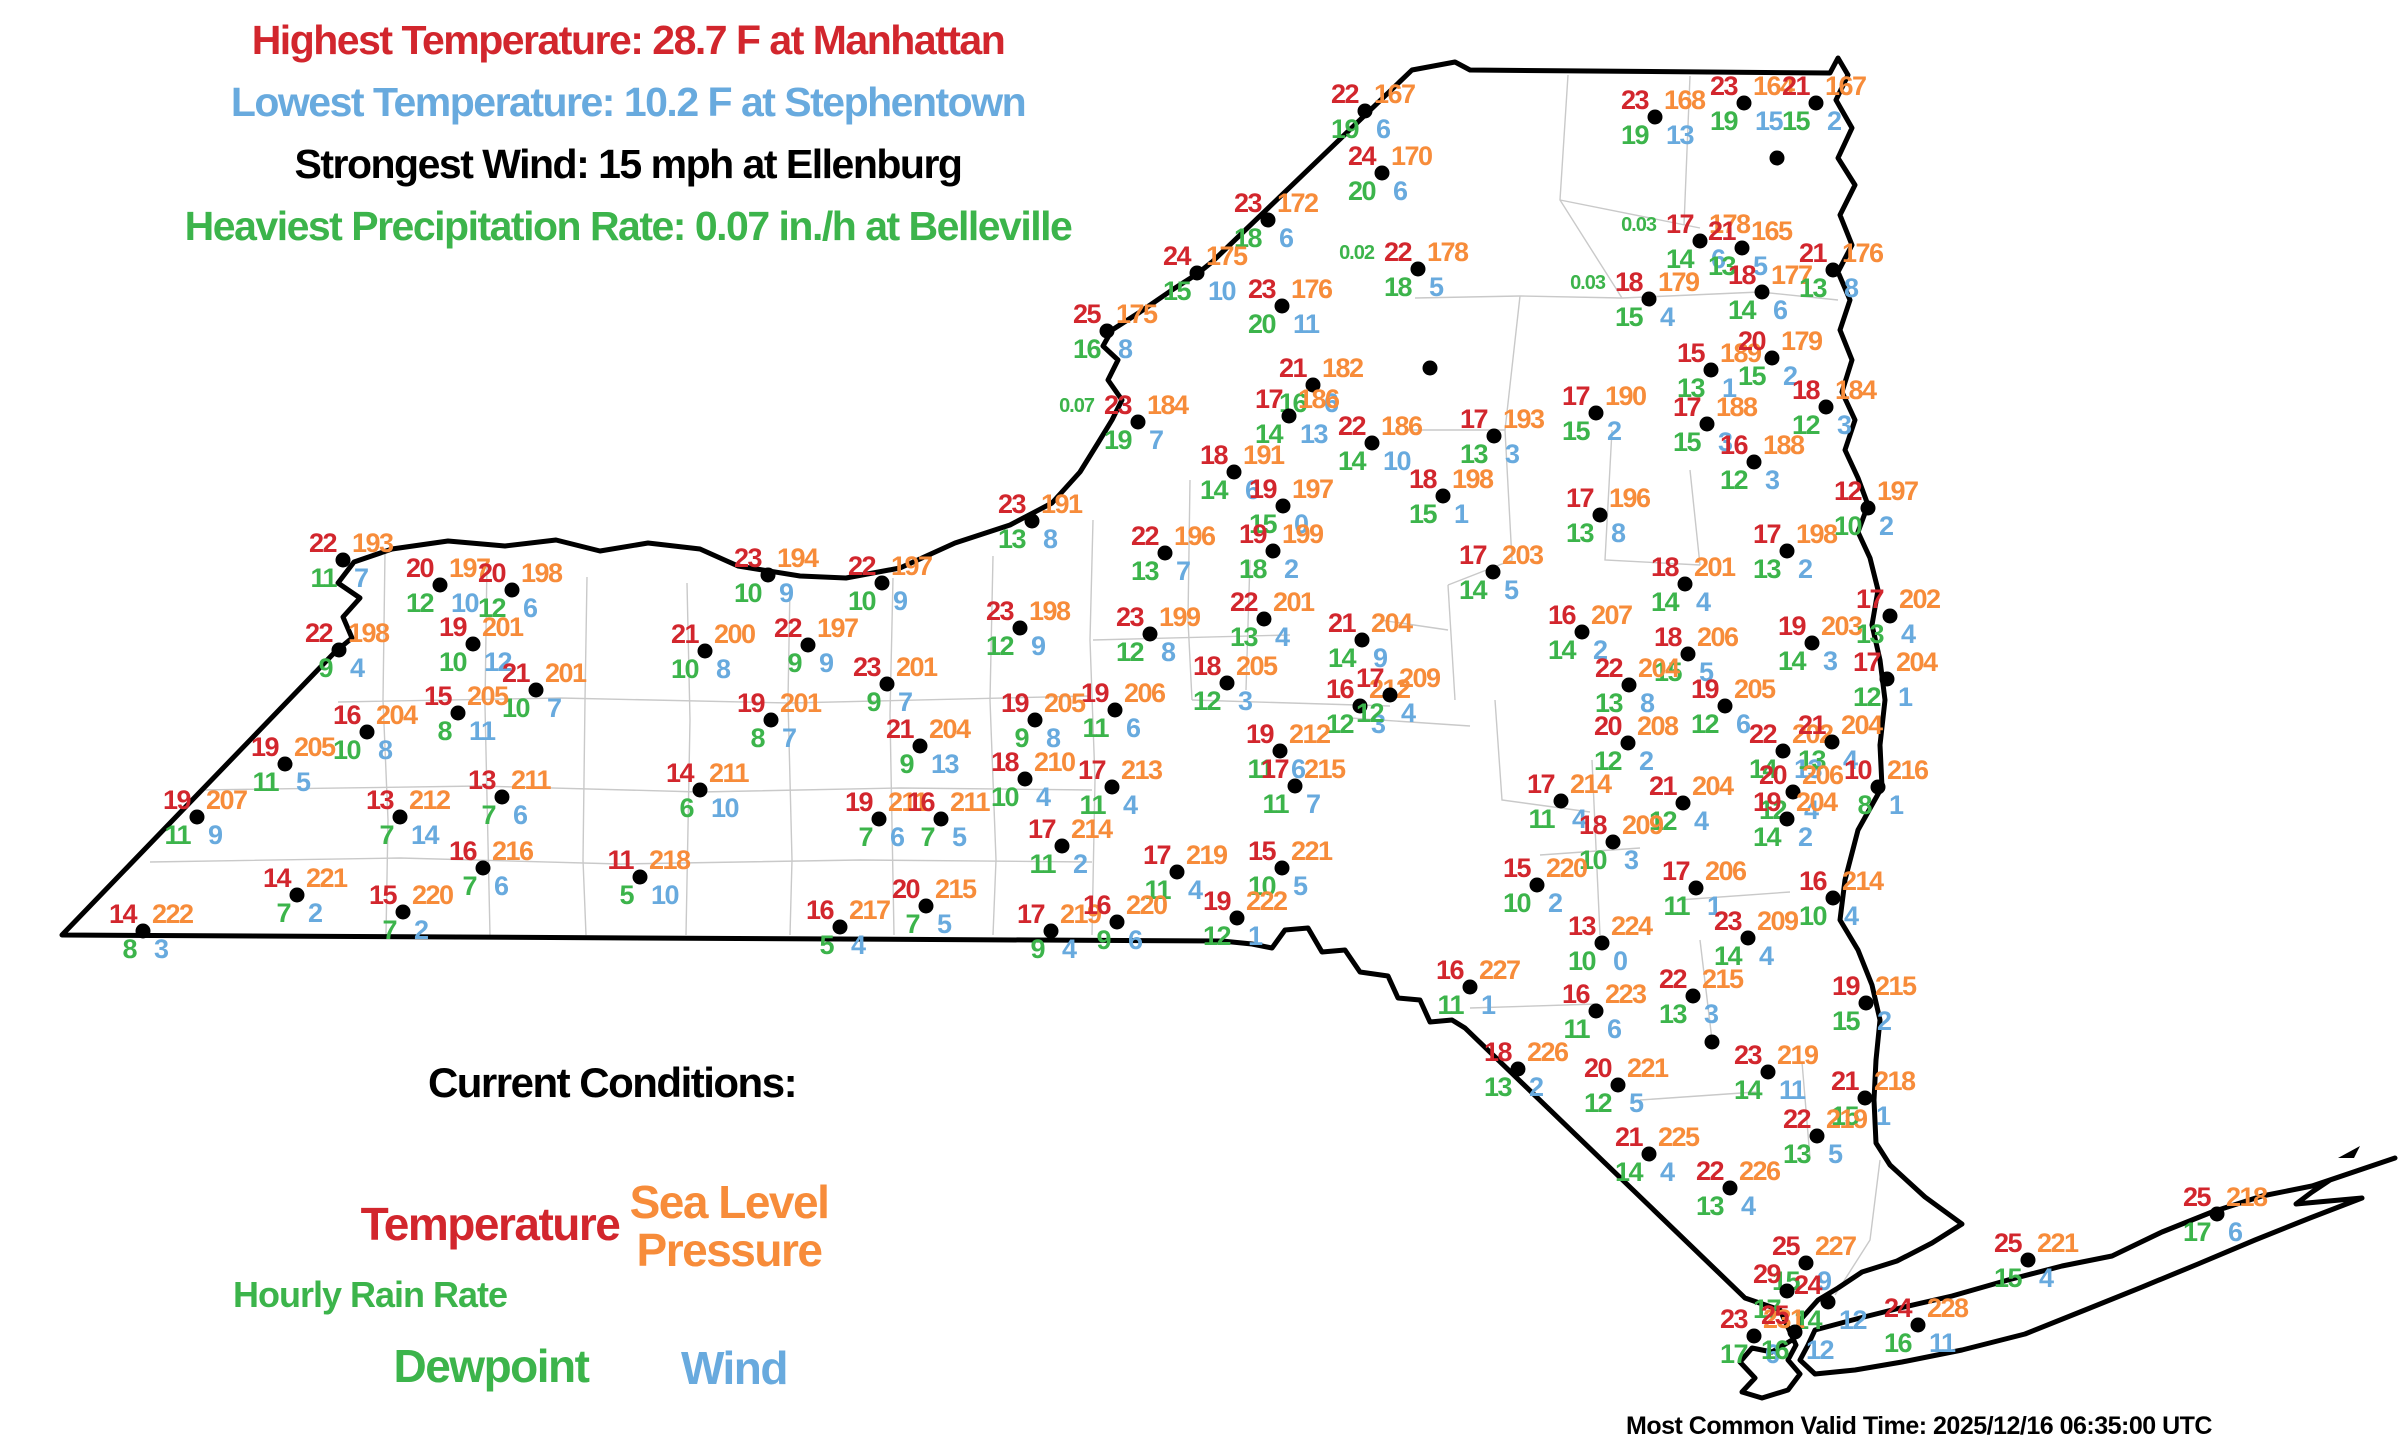 The image size is (2400, 1450). What do you see at coordinates (1635, 299) in the screenshot?
I see `weather-station: 18 179 15 4 0.03` at bounding box center [1635, 299].